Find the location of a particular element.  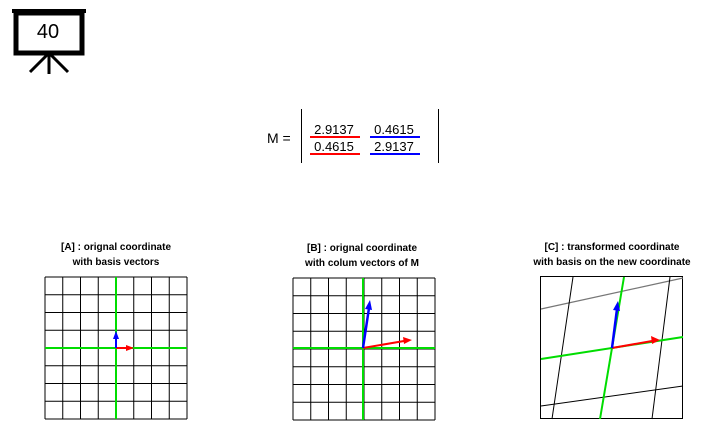

panel-b-blue-arrowhead is located at coordinates (368, 305).